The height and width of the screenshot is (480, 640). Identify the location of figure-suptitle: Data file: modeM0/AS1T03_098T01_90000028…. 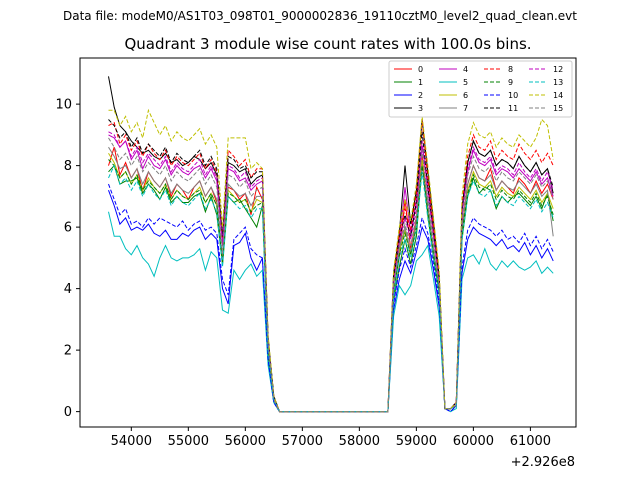
(320, 16).